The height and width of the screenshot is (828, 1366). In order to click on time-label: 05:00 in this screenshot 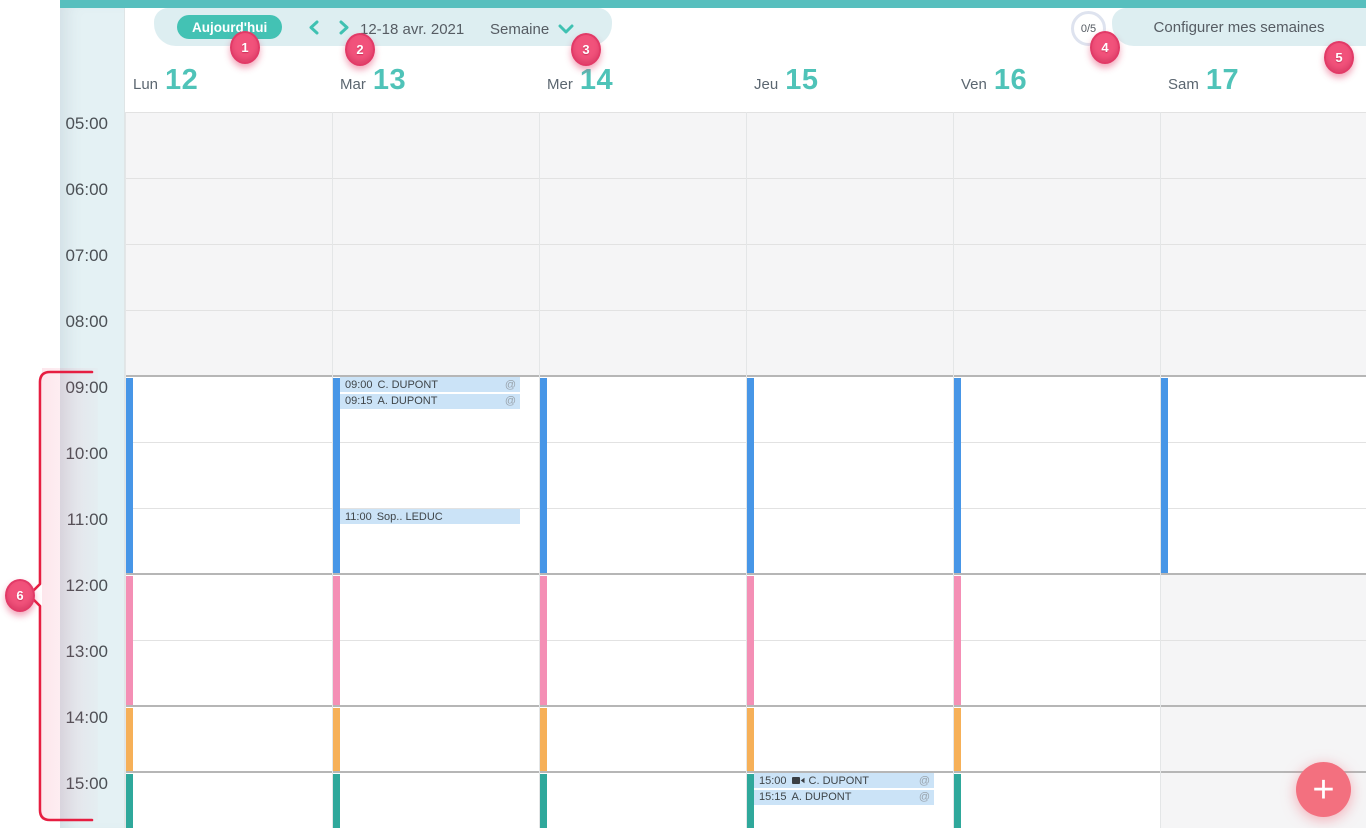, I will do `click(86, 123)`.